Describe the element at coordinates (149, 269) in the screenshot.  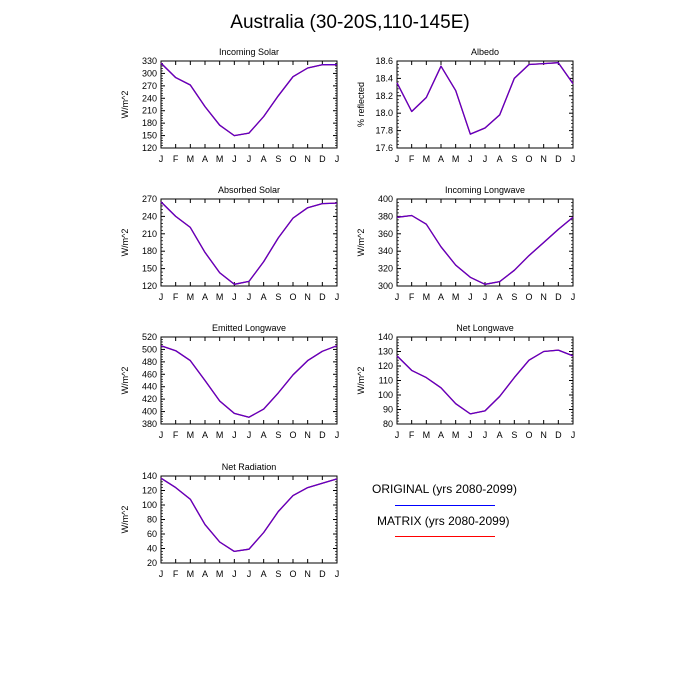
I see `panel-3-ytick-label: 150` at that location.